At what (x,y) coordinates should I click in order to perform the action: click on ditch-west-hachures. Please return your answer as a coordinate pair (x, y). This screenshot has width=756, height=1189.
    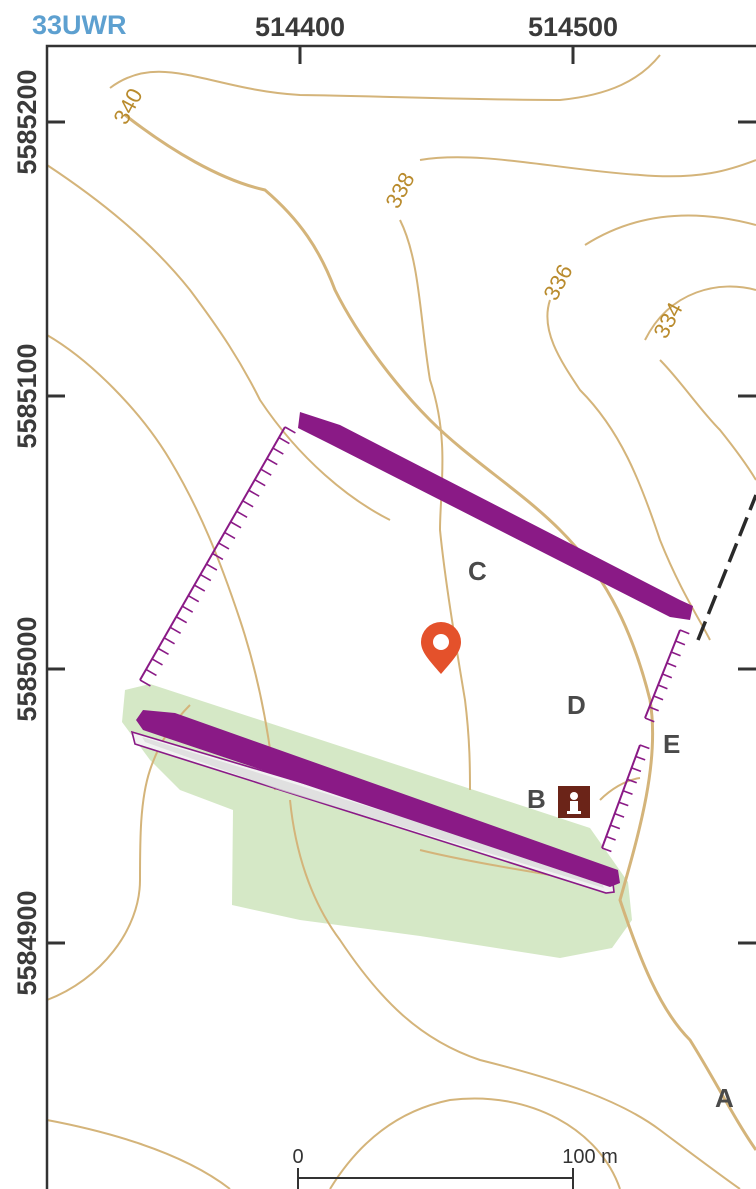
    Looking at the image, I should click on (217, 556).